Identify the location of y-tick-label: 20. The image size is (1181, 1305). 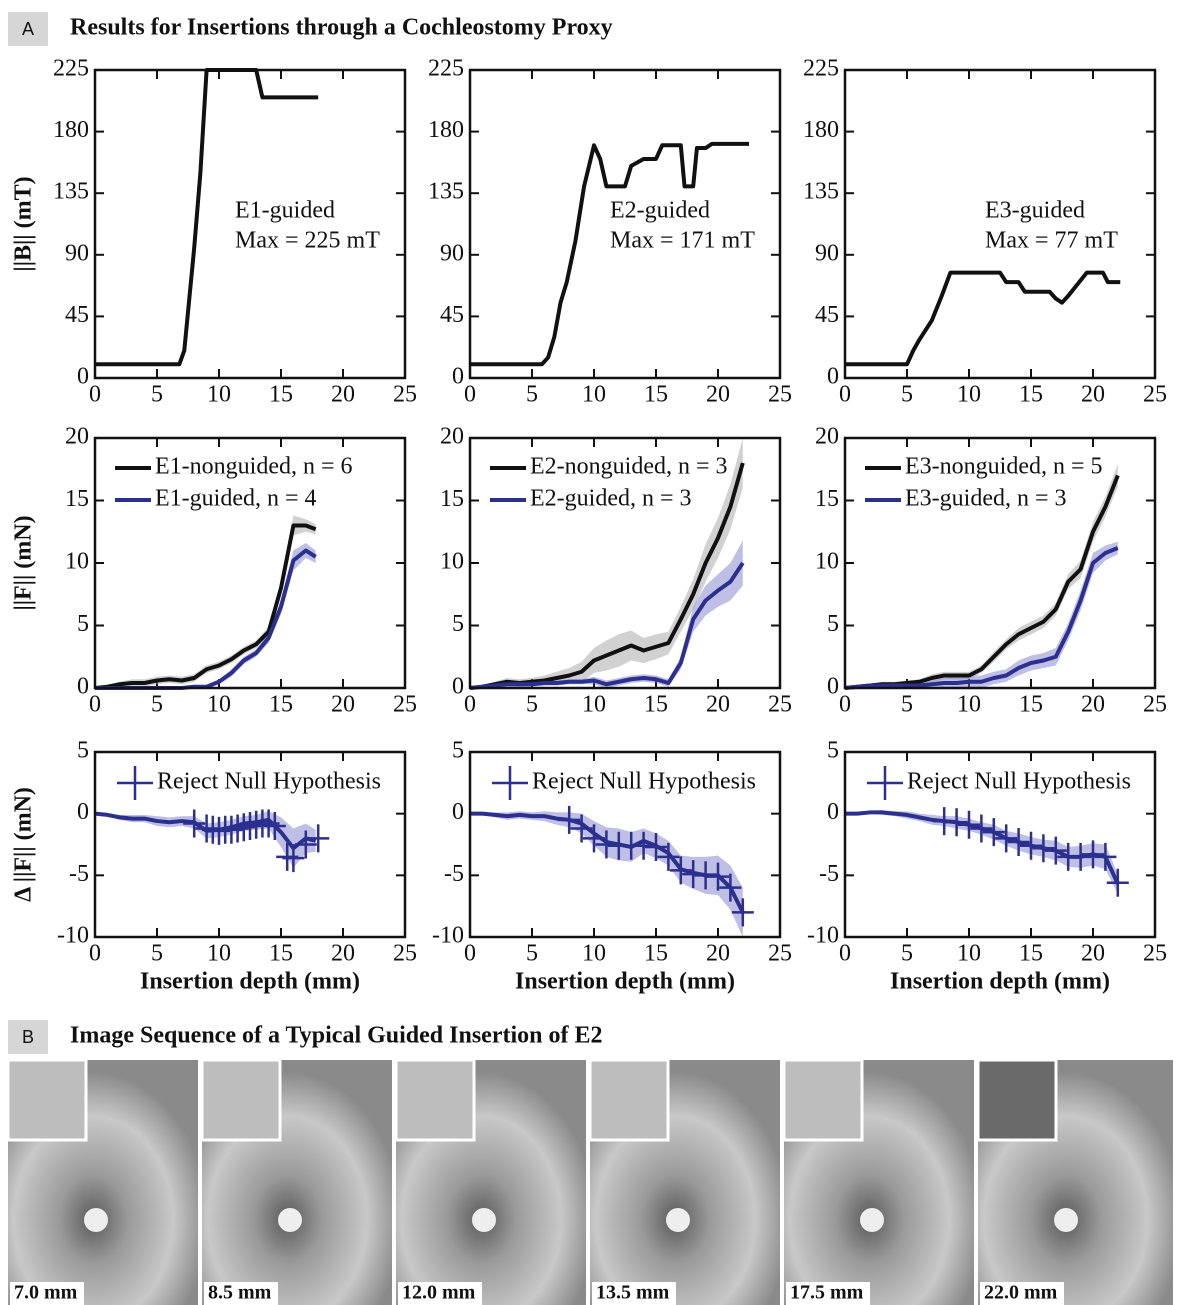
(77, 437).